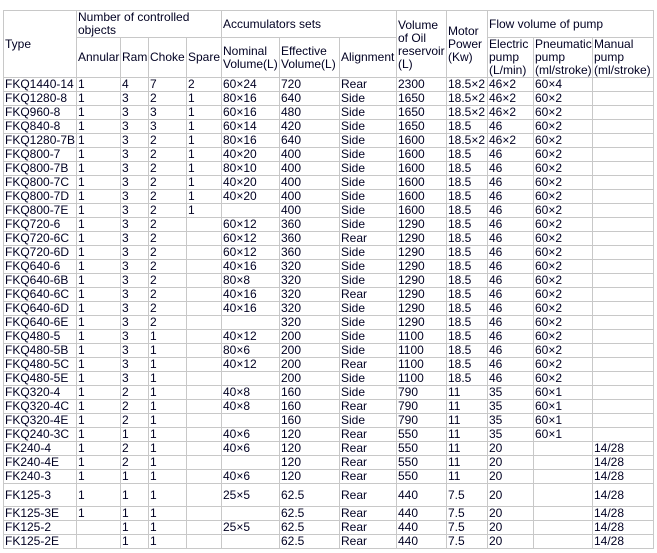  I want to click on table-row: FKQ800-7C 1 3 2 1 40×20 400 Side 1600 18.5 46 60×2, so click(328, 182).